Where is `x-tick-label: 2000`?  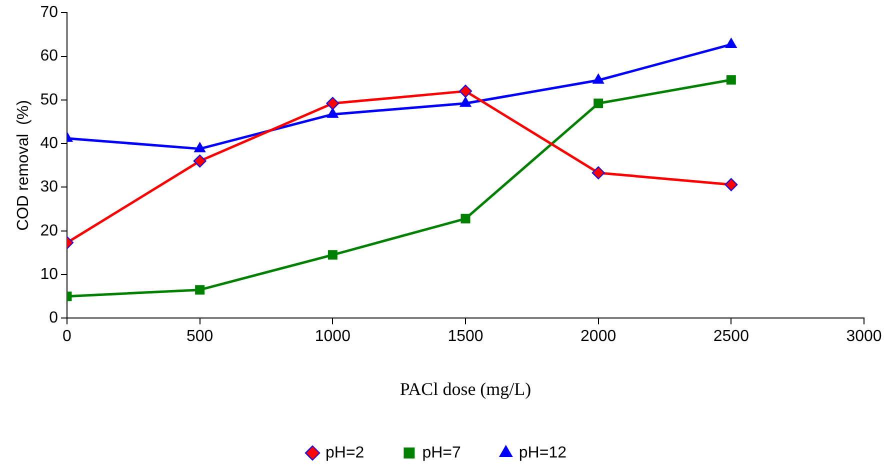 x-tick-label: 2000 is located at coordinates (598, 337).